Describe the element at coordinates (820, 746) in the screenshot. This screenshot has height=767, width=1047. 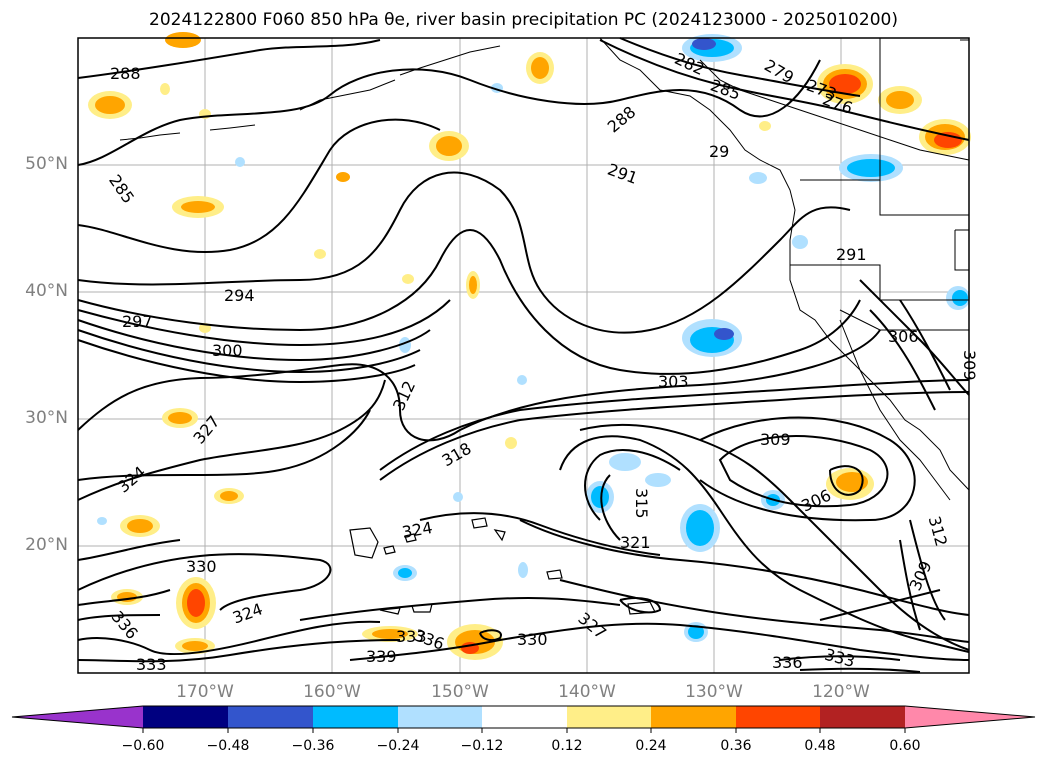
I see `colorbar-tick-label: 0.48` at that location.